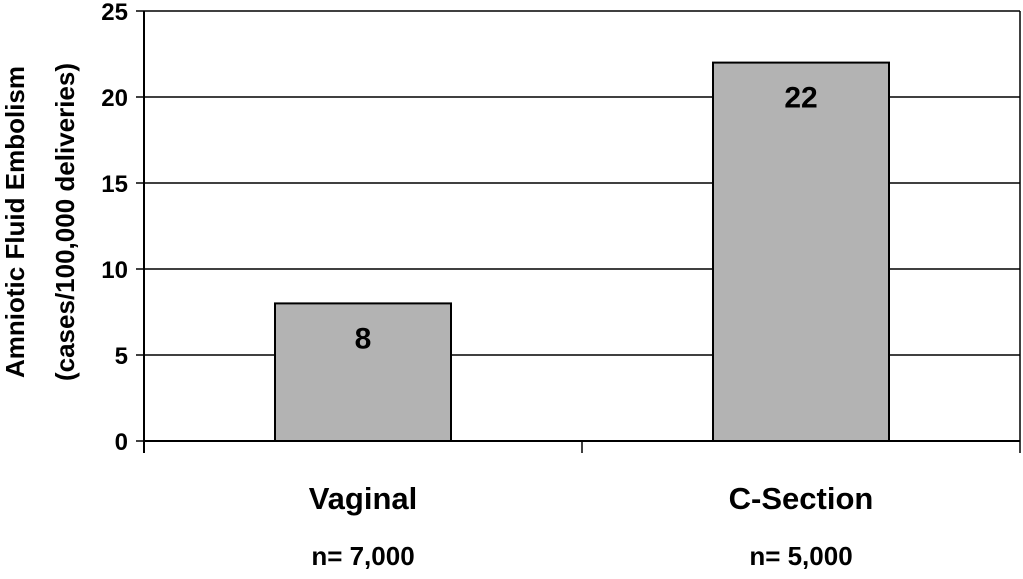 The image size is (1023, 579). I want to click on category-label-c-section: C-Section, so click(801, 498).